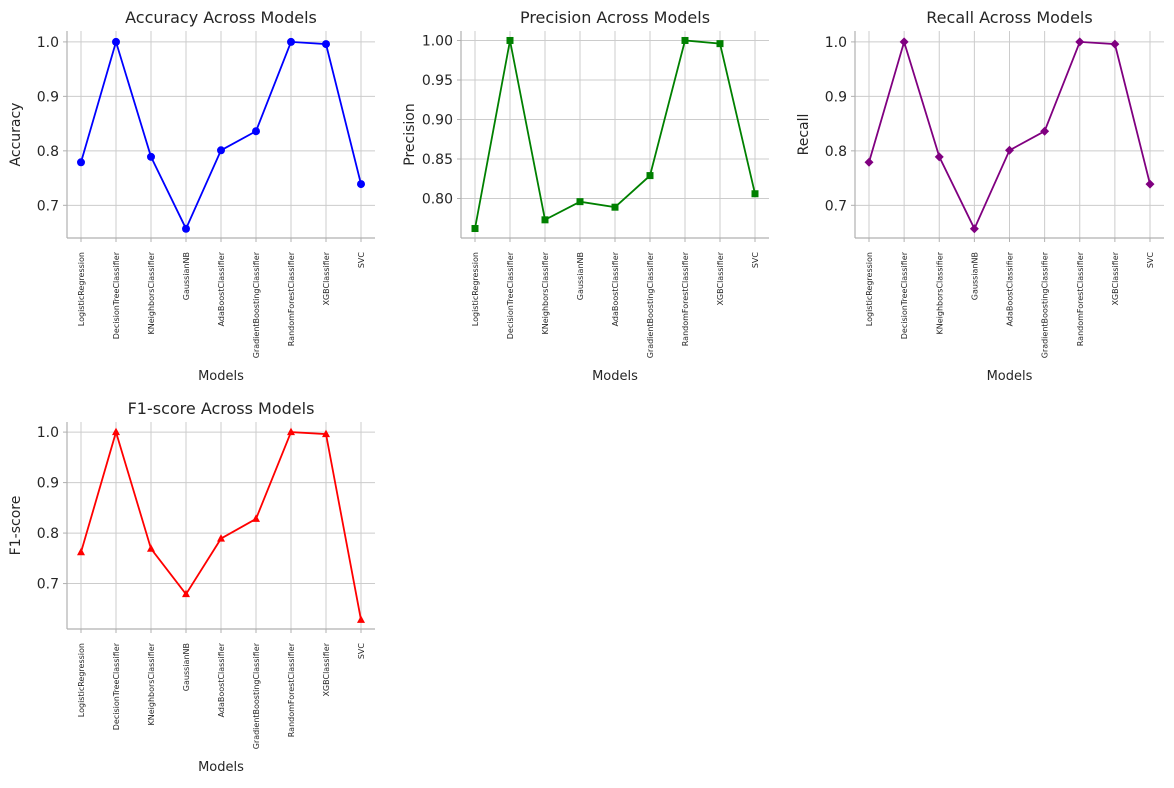  Describe the element at coordinates (221, 17) in the screenshot. I see `chart-title: Accuracy Across Models` at that location.